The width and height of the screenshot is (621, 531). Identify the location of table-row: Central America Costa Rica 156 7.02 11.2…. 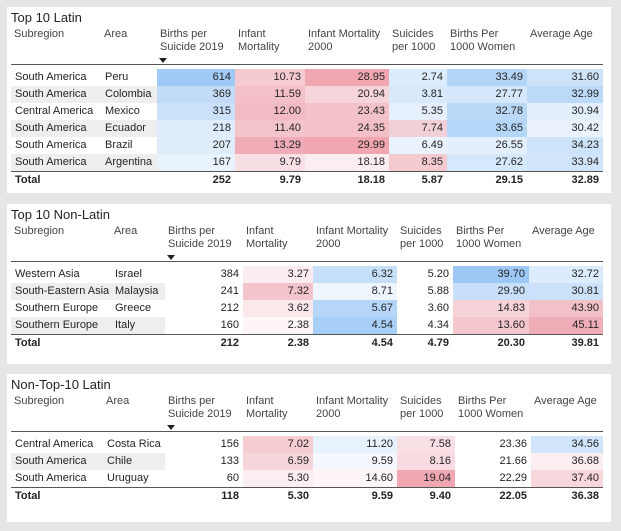
(307, 444).